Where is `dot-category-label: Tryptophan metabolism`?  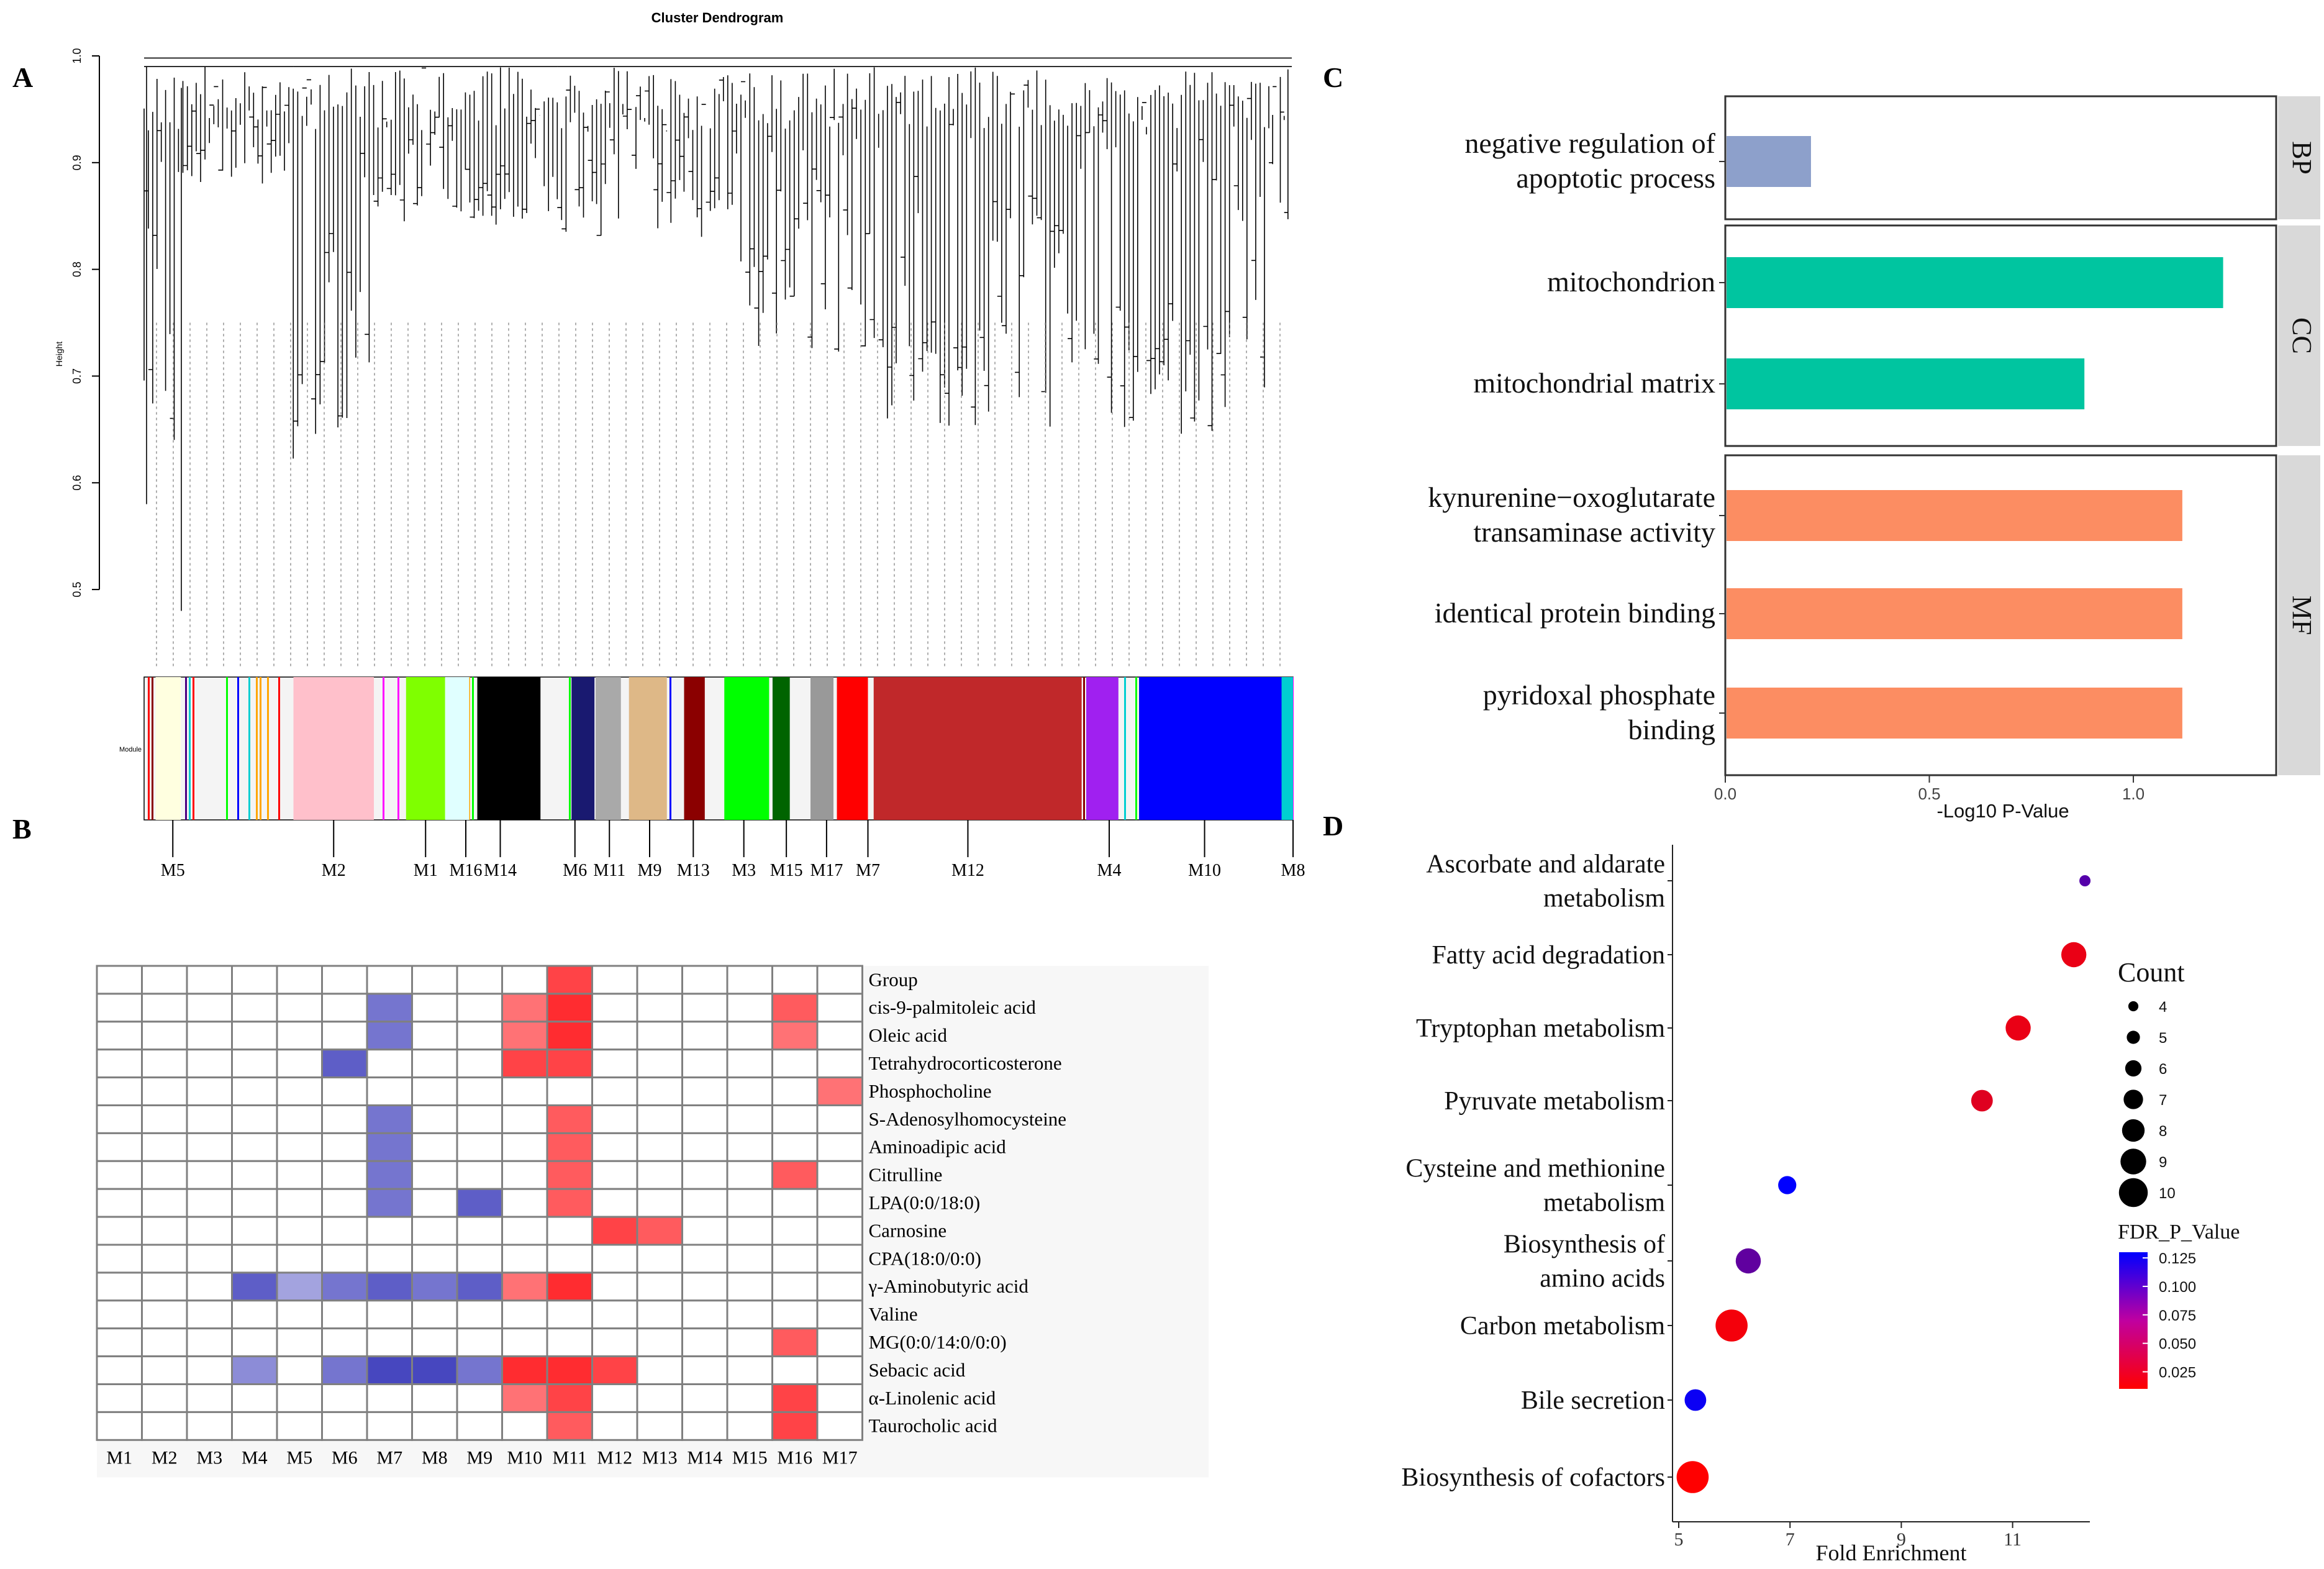 dot-category-label: Tryptophan metabolism is located at coordinates (1541, 1028).